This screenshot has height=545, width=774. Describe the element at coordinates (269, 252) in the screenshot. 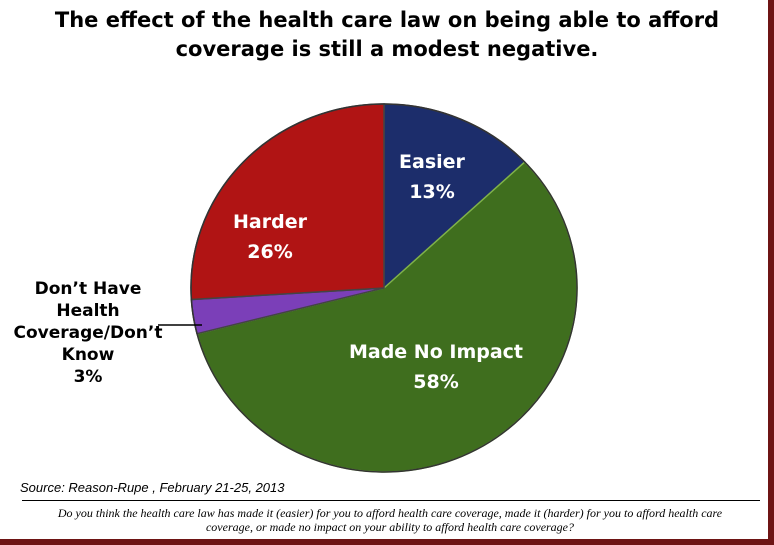

I see `slice-value-label: 26%` at that location.